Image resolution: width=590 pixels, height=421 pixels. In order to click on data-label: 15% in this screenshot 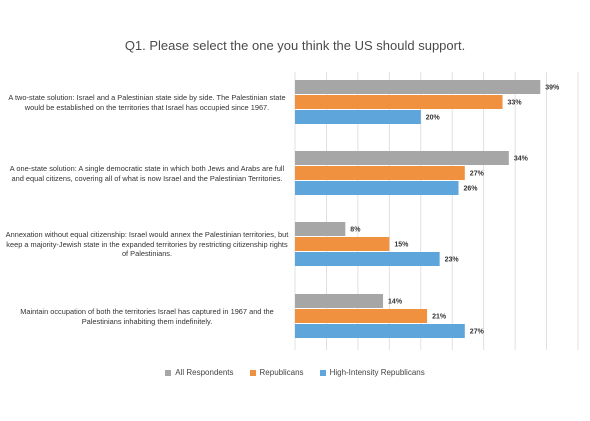, I will do `click(401, 245)`.